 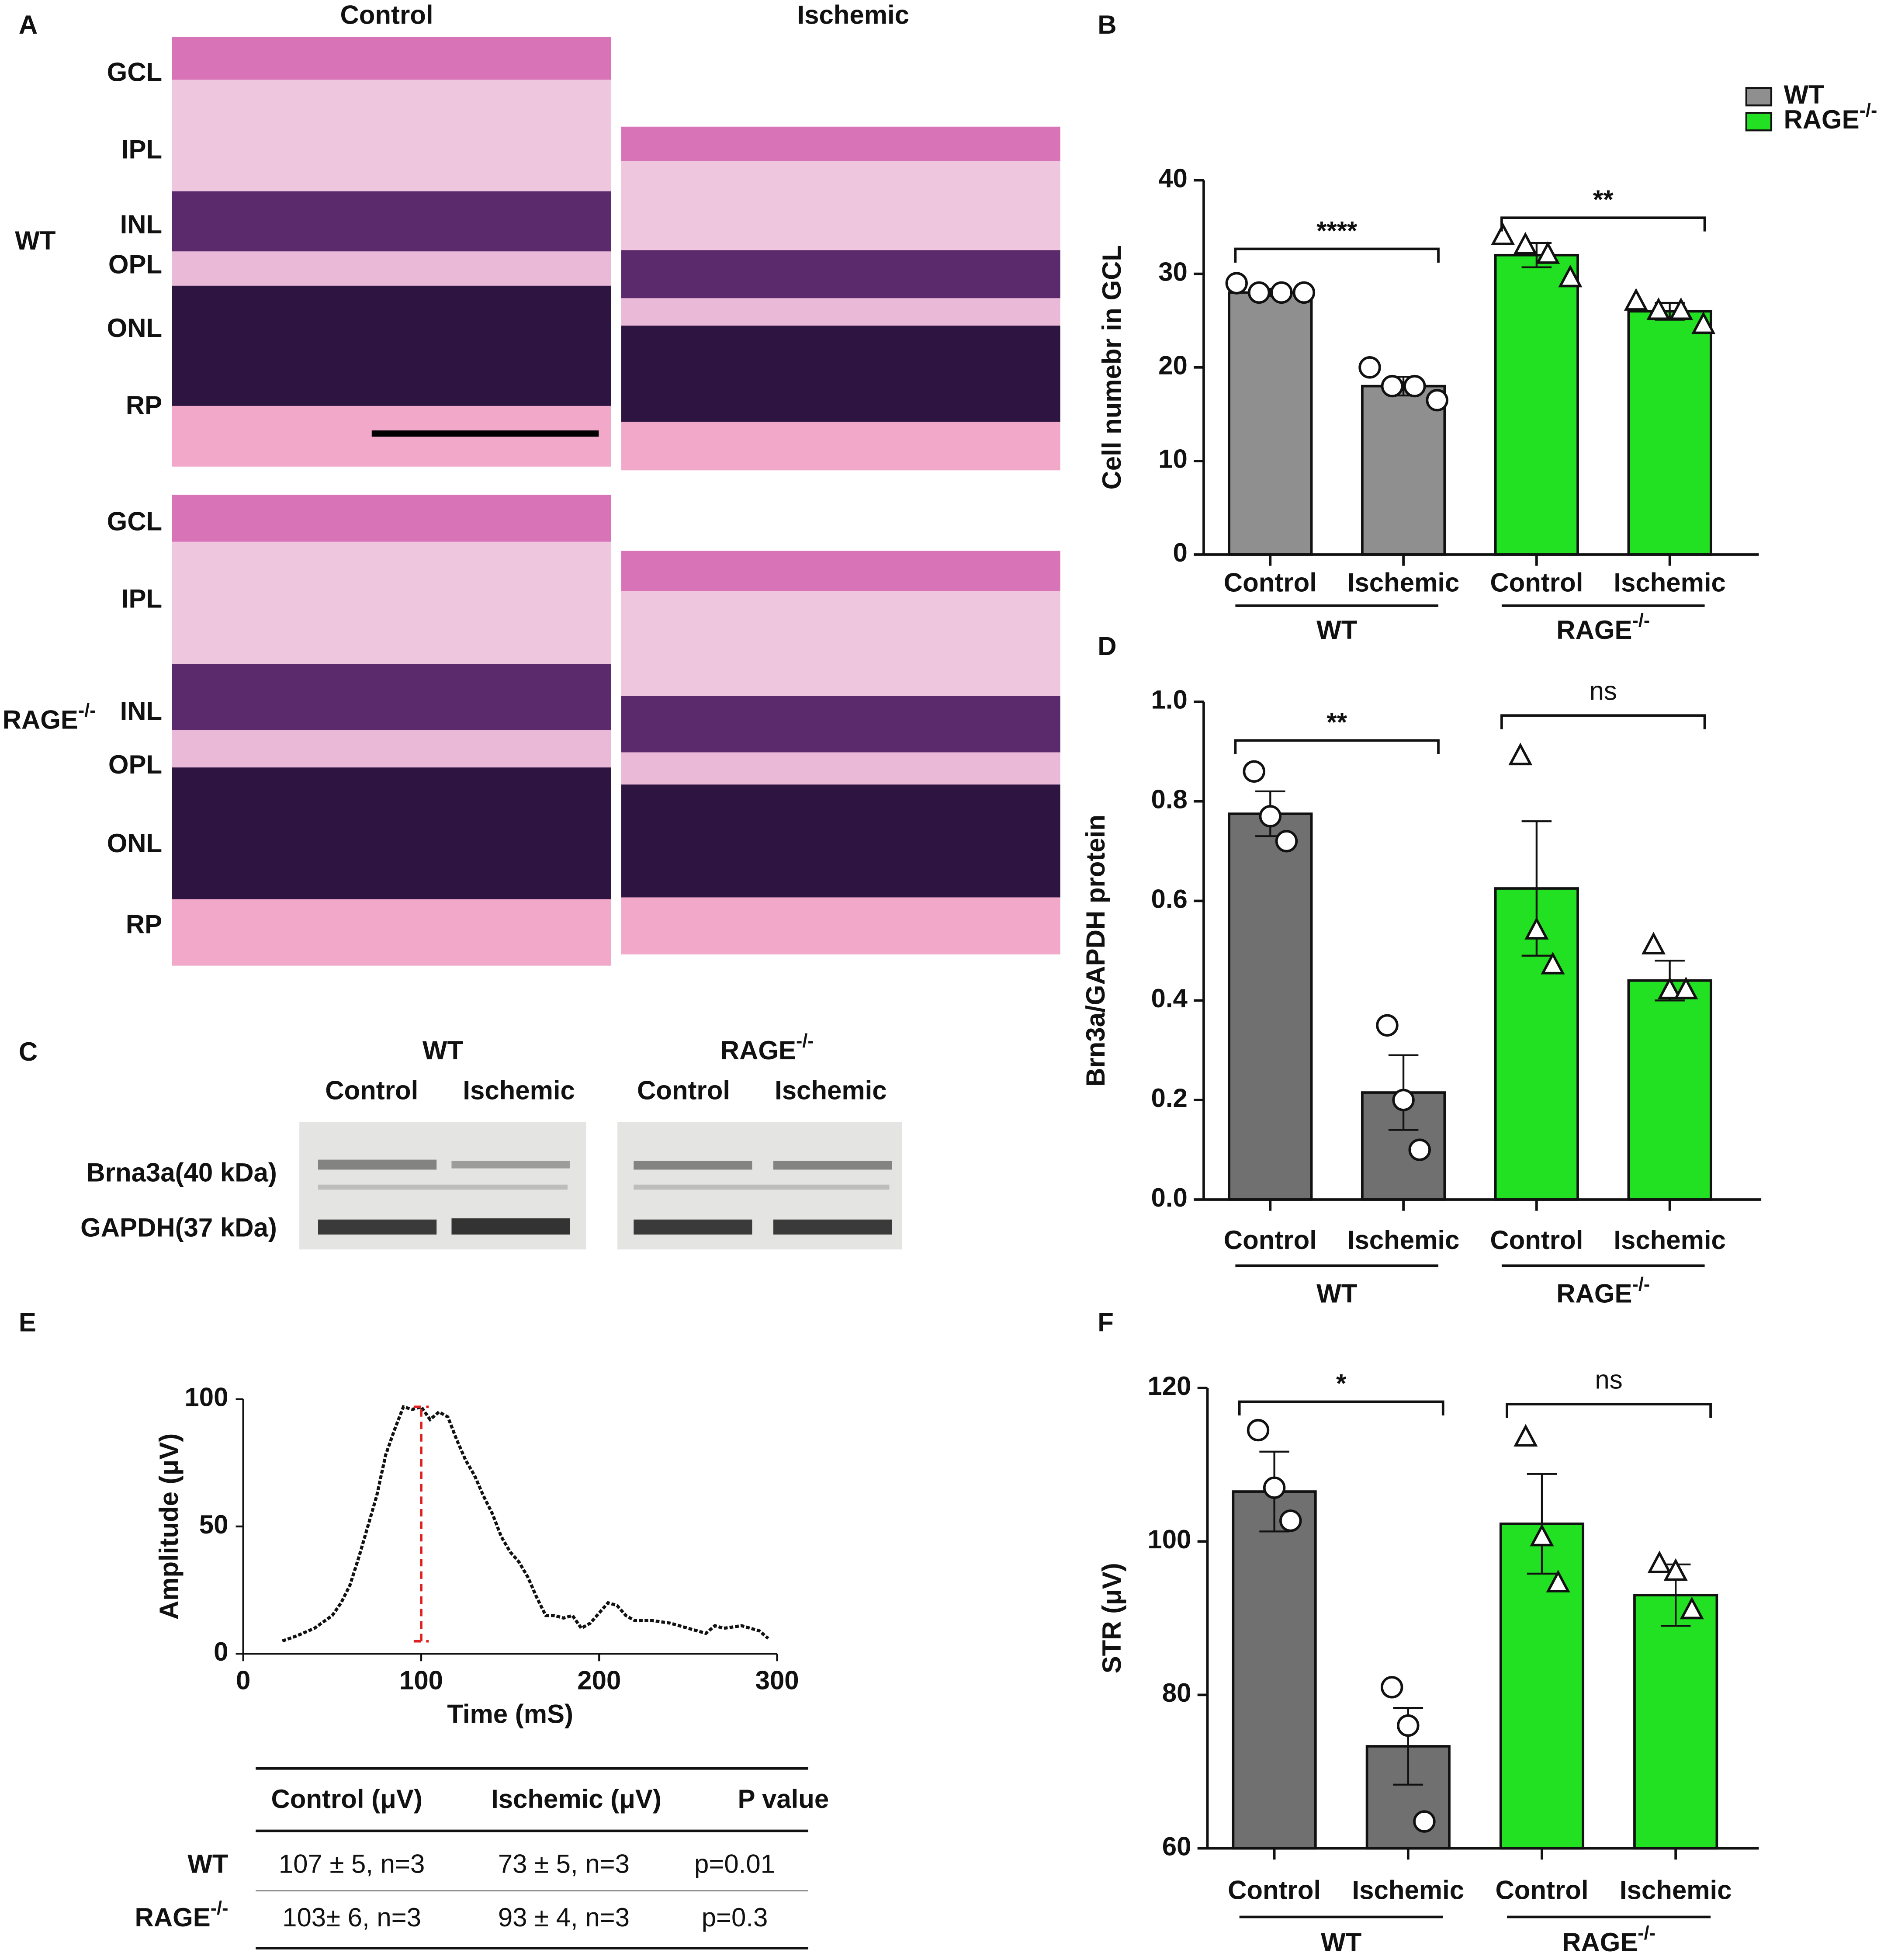 What do you see at coordinates (840, 299) in the screenshot?
I see `histology-image` at bounding box center [840, 299].